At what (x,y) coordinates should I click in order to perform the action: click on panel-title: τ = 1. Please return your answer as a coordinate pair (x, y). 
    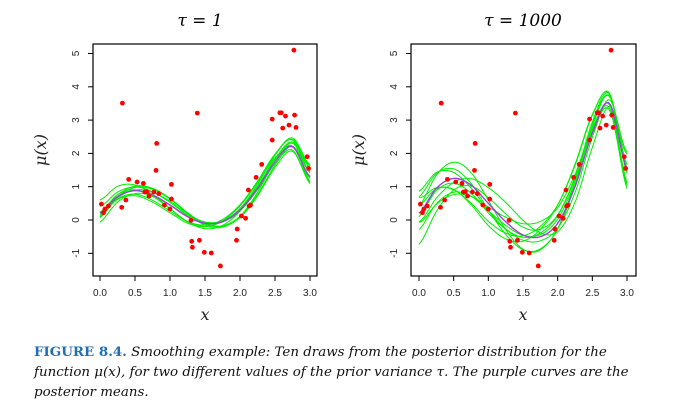
    Looking at the image, I should click on (199, 21).